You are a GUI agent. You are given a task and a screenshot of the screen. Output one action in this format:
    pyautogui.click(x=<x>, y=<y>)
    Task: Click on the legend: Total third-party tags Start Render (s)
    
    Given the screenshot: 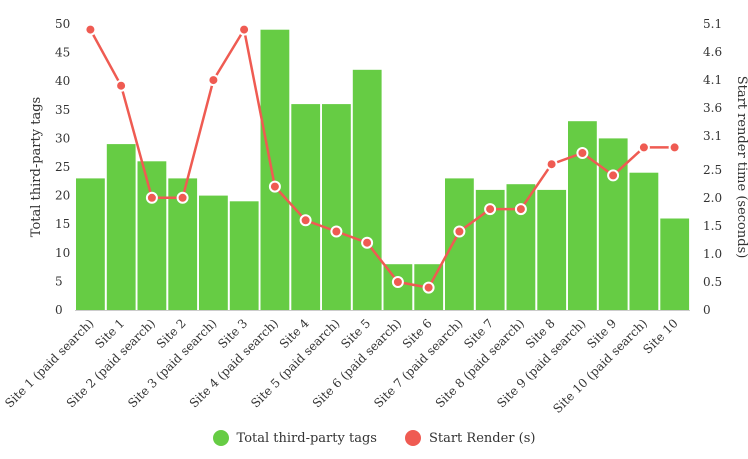 What is the action you would take?
    pyautogui.click(x=374, y=438)
    